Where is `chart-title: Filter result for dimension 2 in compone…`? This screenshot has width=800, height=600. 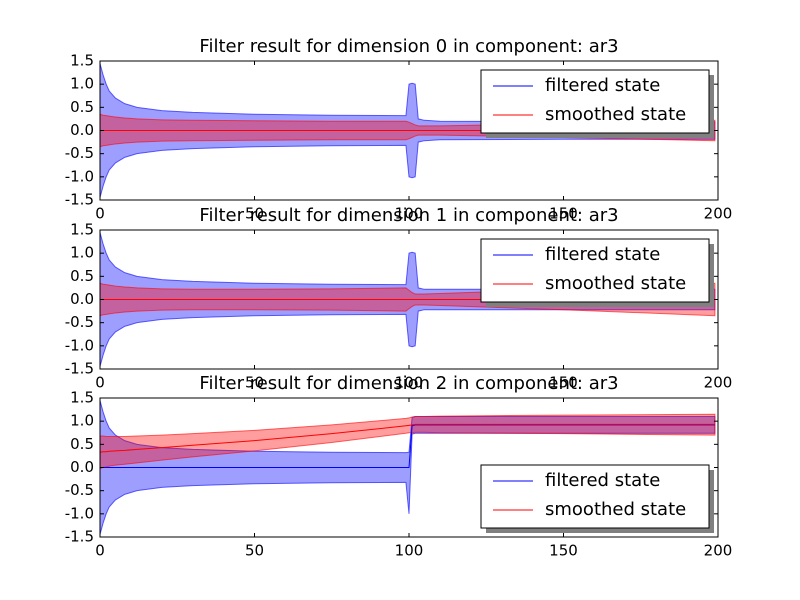 chart-title: Filter result for dimension 2 in compone… is located at coordinates (408, 383).